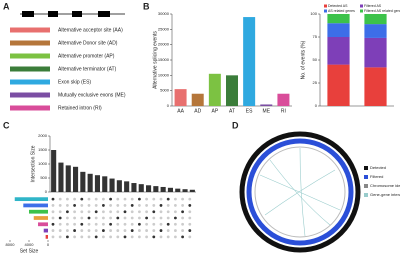 The height and width of the screenshot is (257, 400). Describe the element at coordinates (92, 95) in the screenshot. I see `as-type-label: Mutually exclusive exons (ME)` at that location.